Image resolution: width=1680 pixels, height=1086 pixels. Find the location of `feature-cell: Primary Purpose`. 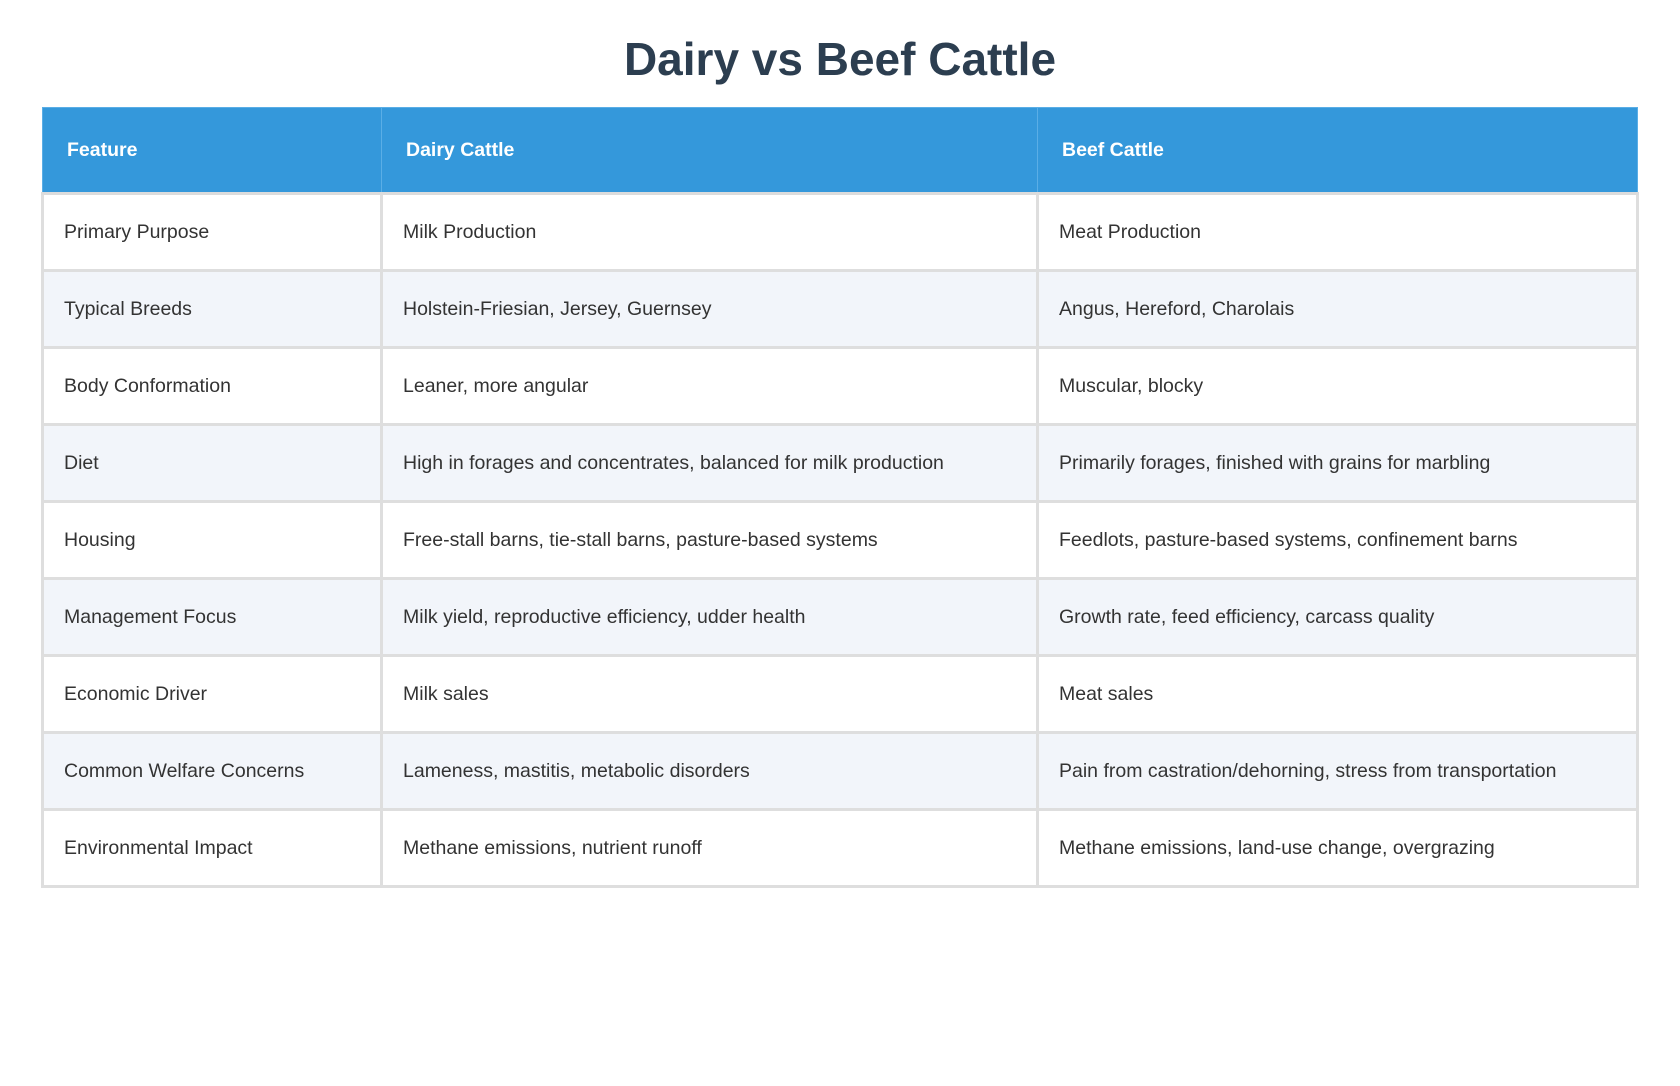

feature-cell: Primary Purpose is located at coordinates (212, 232).